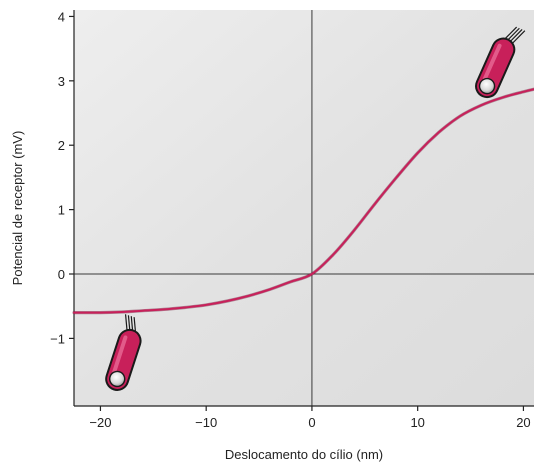 This screenshot has height=466, width=534. What do you see at coordinates (304, 454) in the screenshot?
I see `x-axis-label: Deslocamento do cílio (nm)` at bounding box center [304, 454].